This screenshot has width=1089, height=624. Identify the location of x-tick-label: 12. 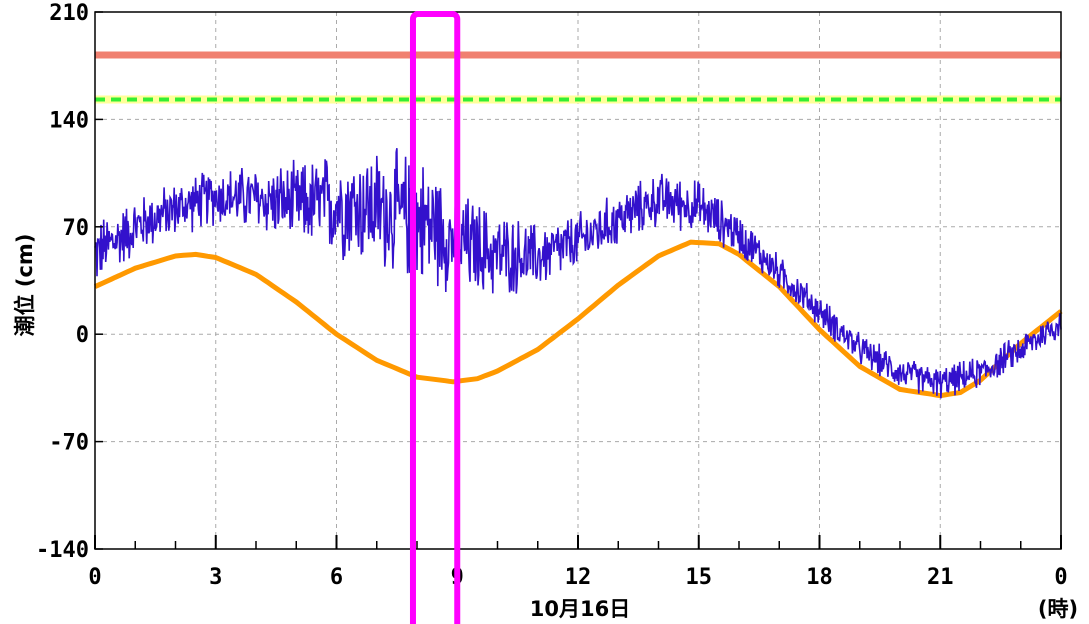
(578, 577).